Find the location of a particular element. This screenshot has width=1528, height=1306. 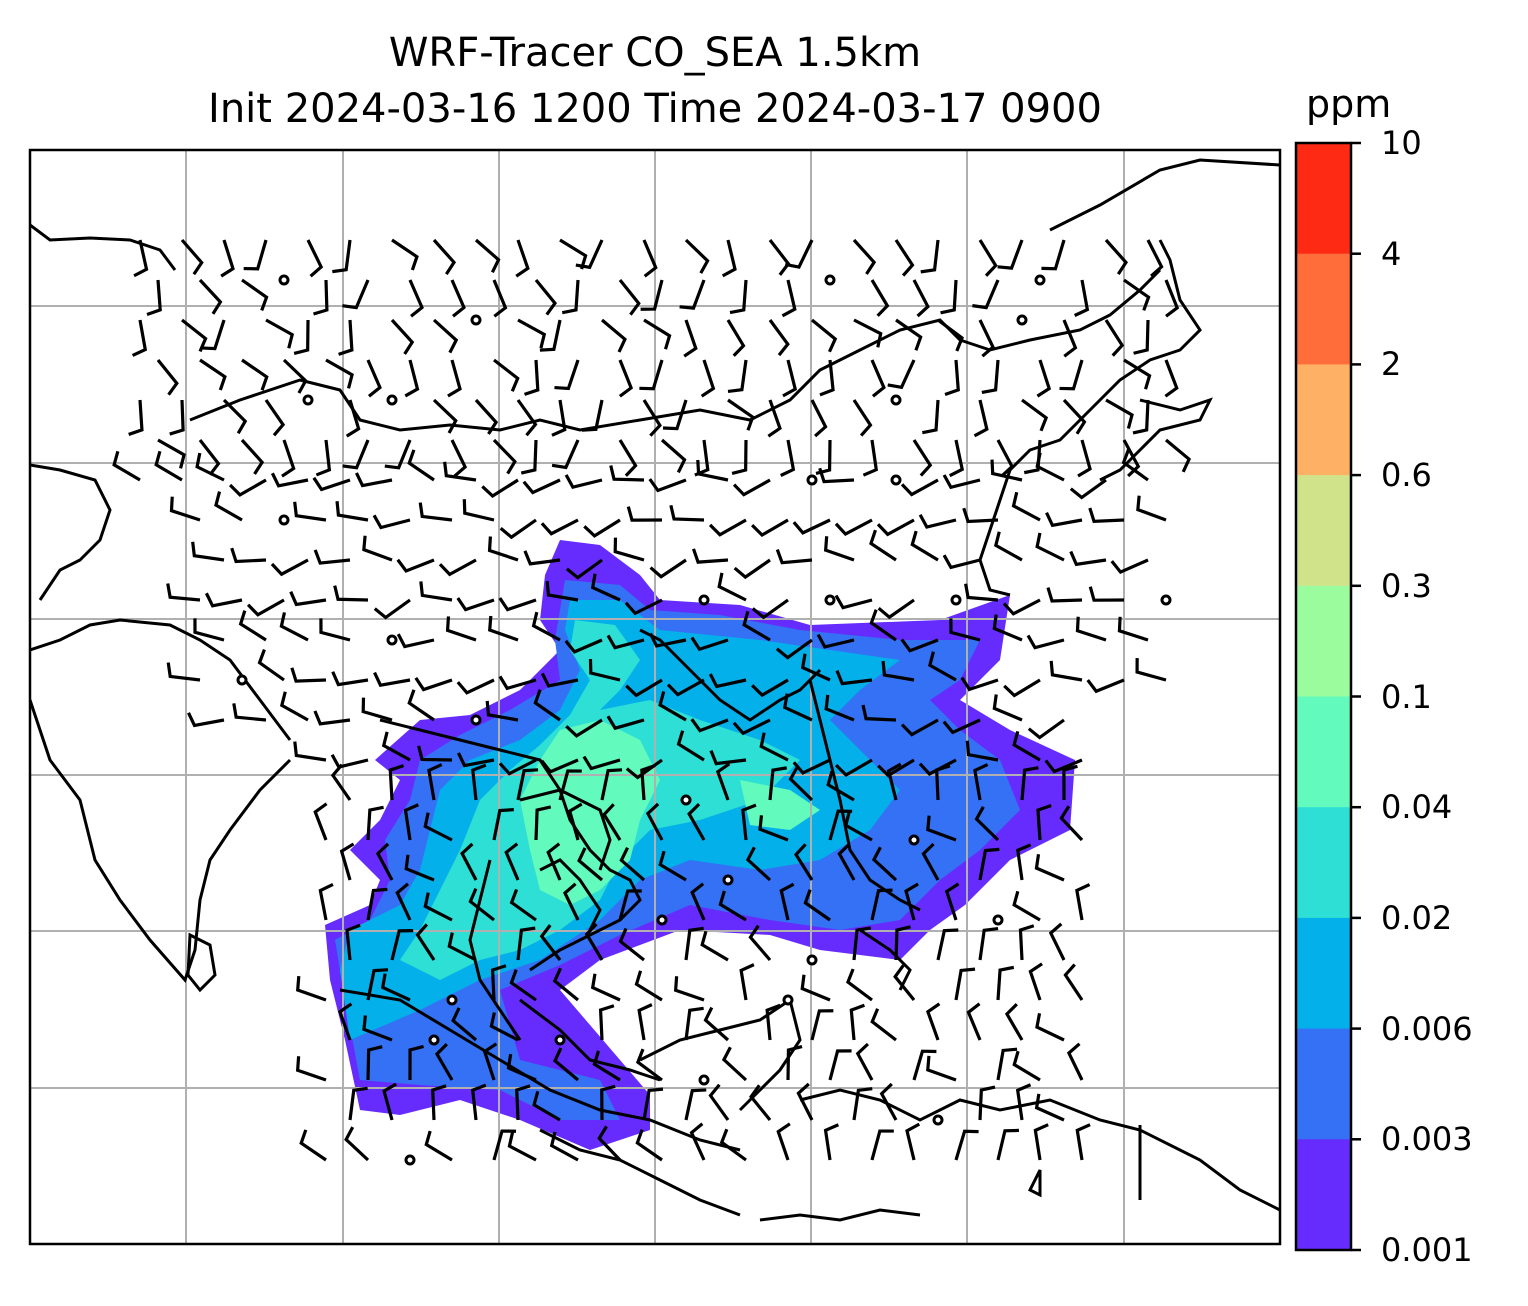

colorbar-unit: ppm is located at coordinates (1349, 104).